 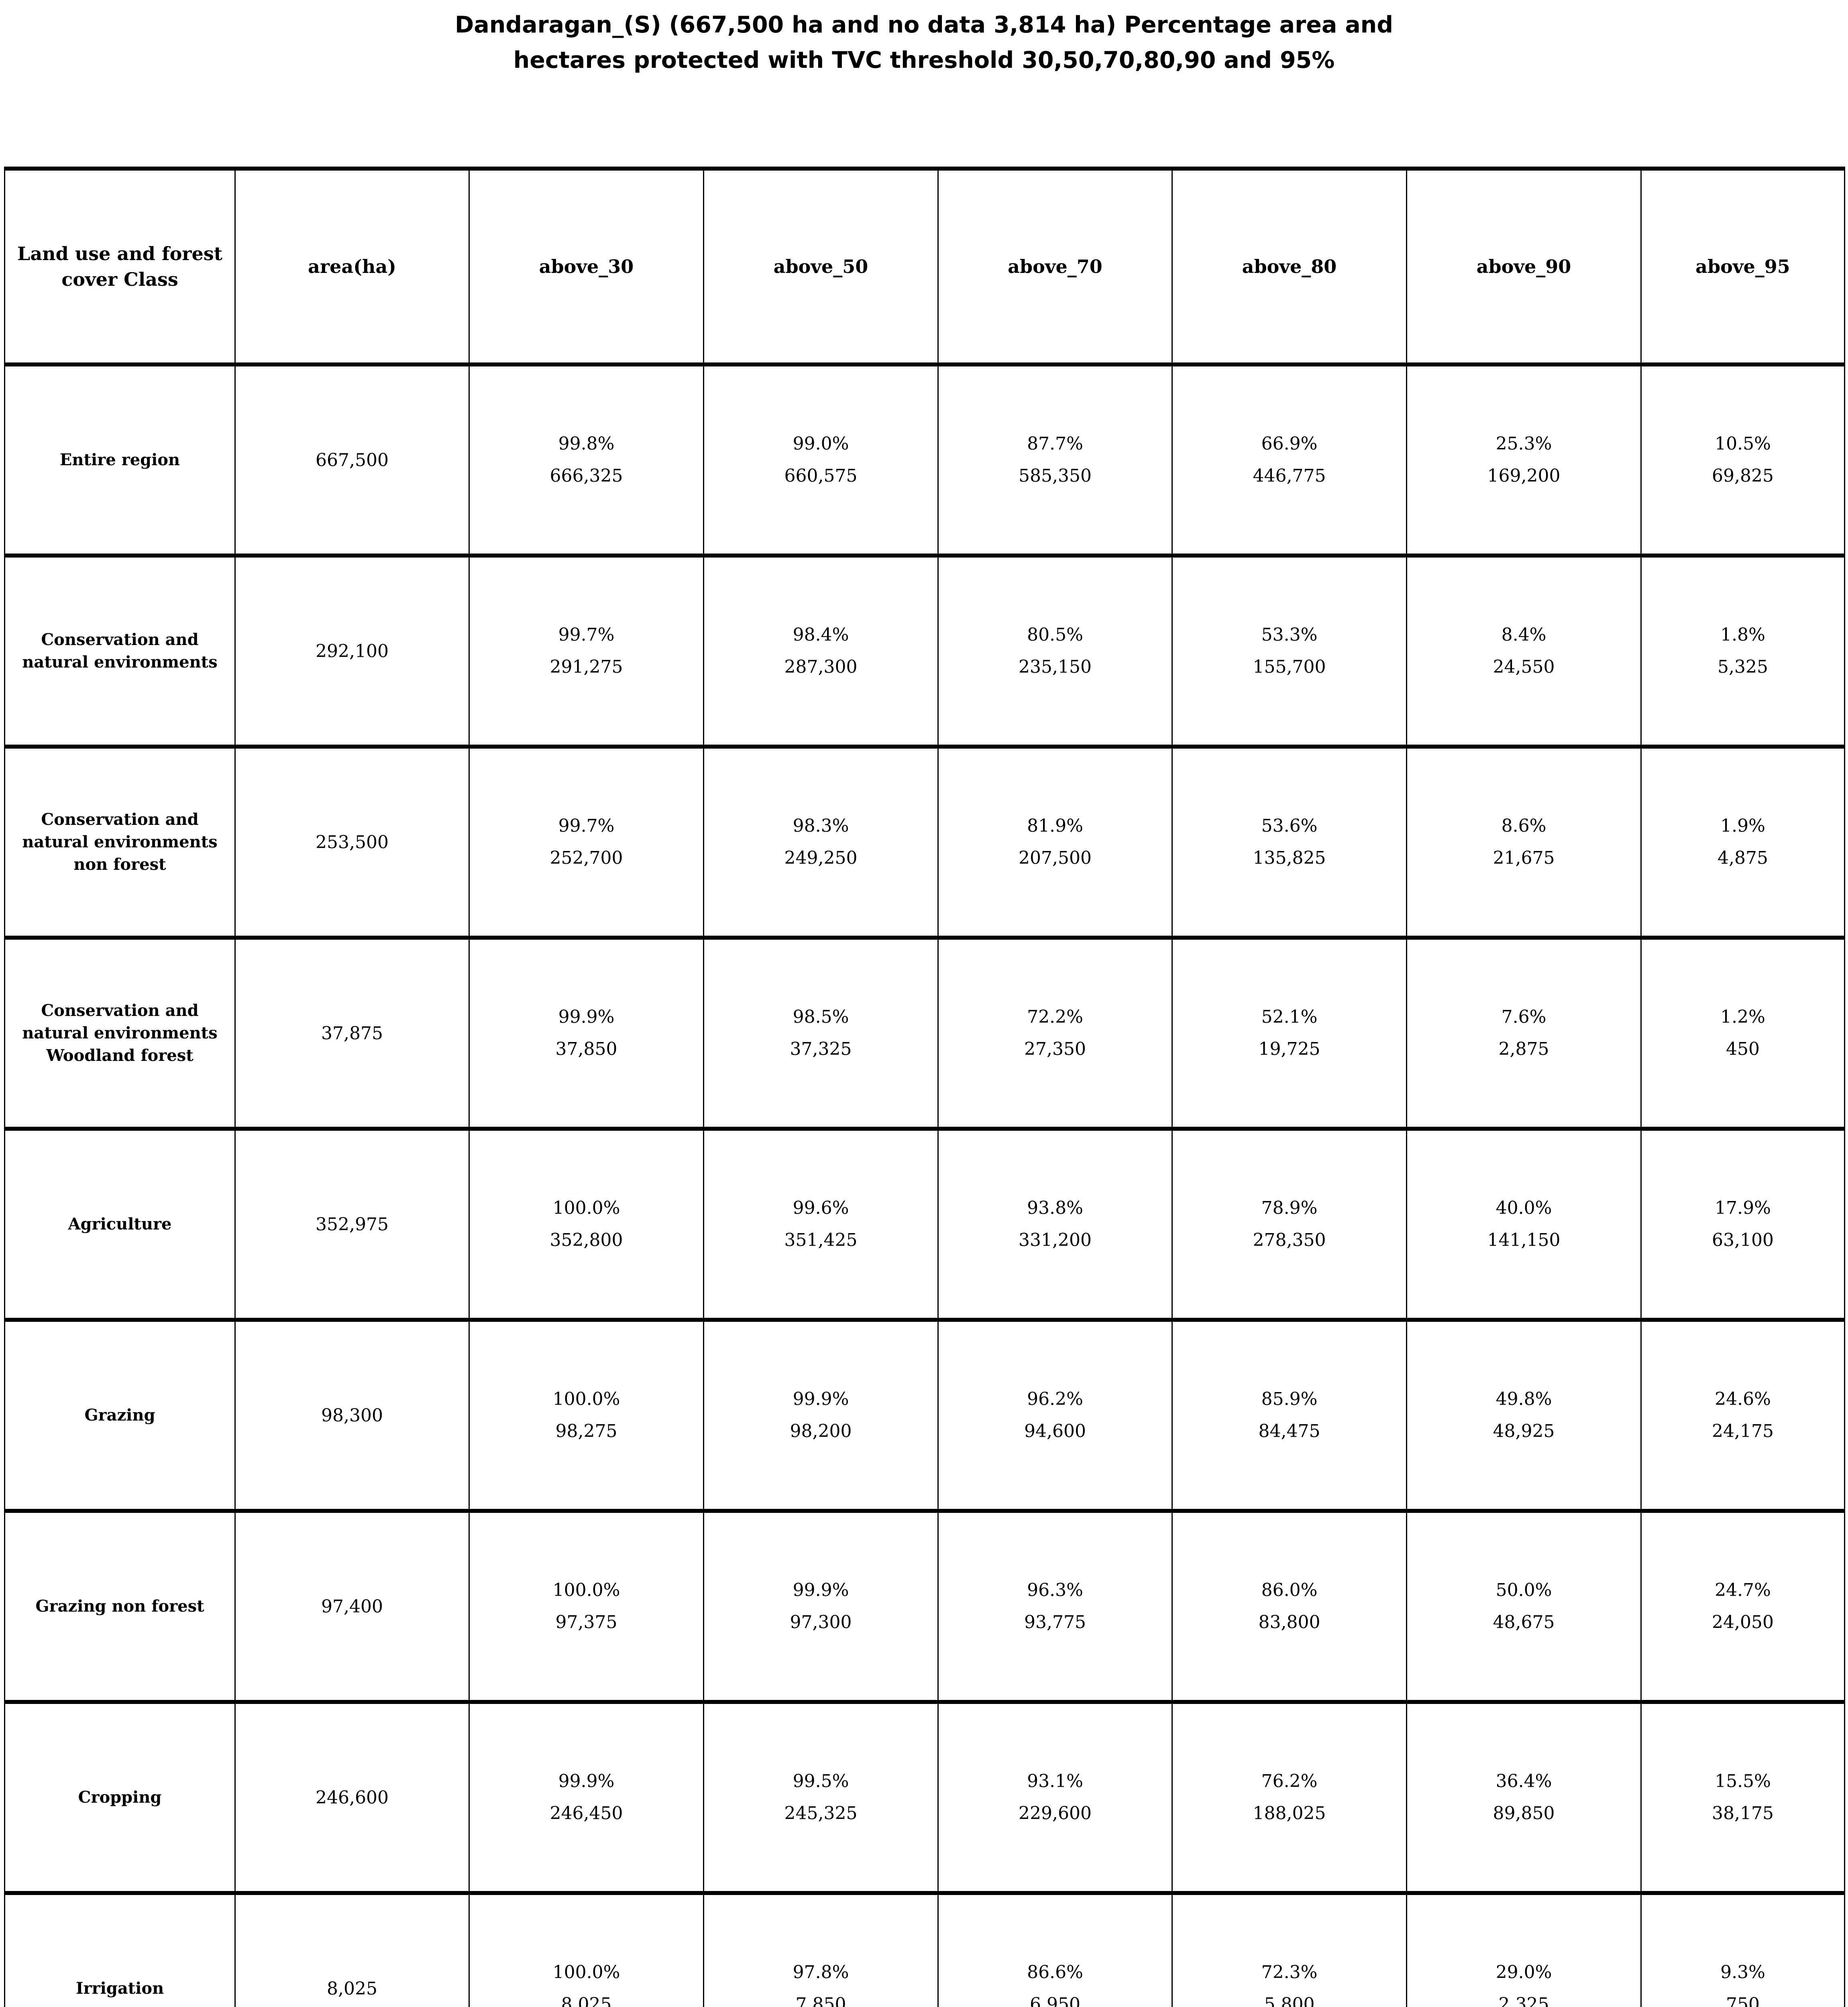 I want to click on percent-value: 25.3%, so click(x=1524, y=444).